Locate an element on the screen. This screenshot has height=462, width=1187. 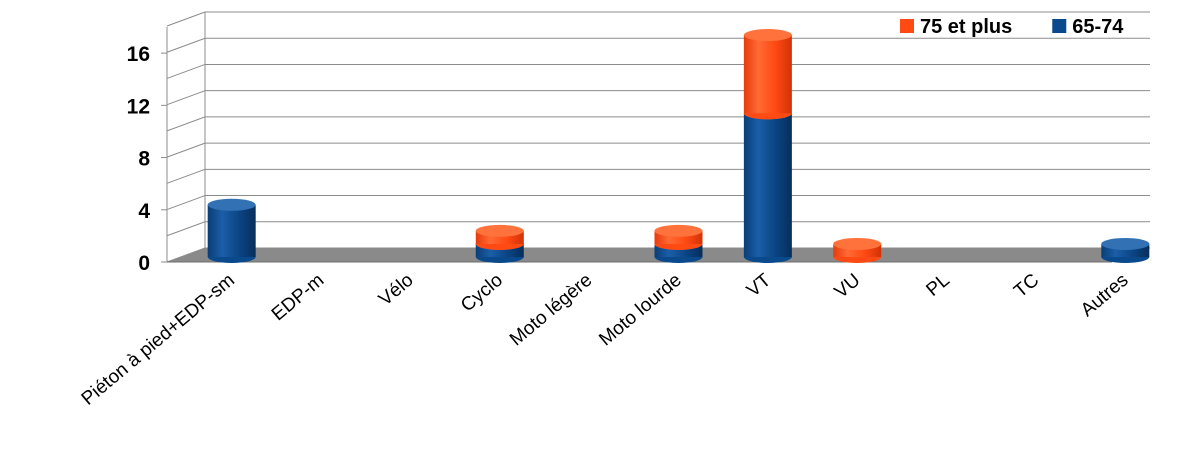
x-tick-label: PL is located at coordinates (937, 285).